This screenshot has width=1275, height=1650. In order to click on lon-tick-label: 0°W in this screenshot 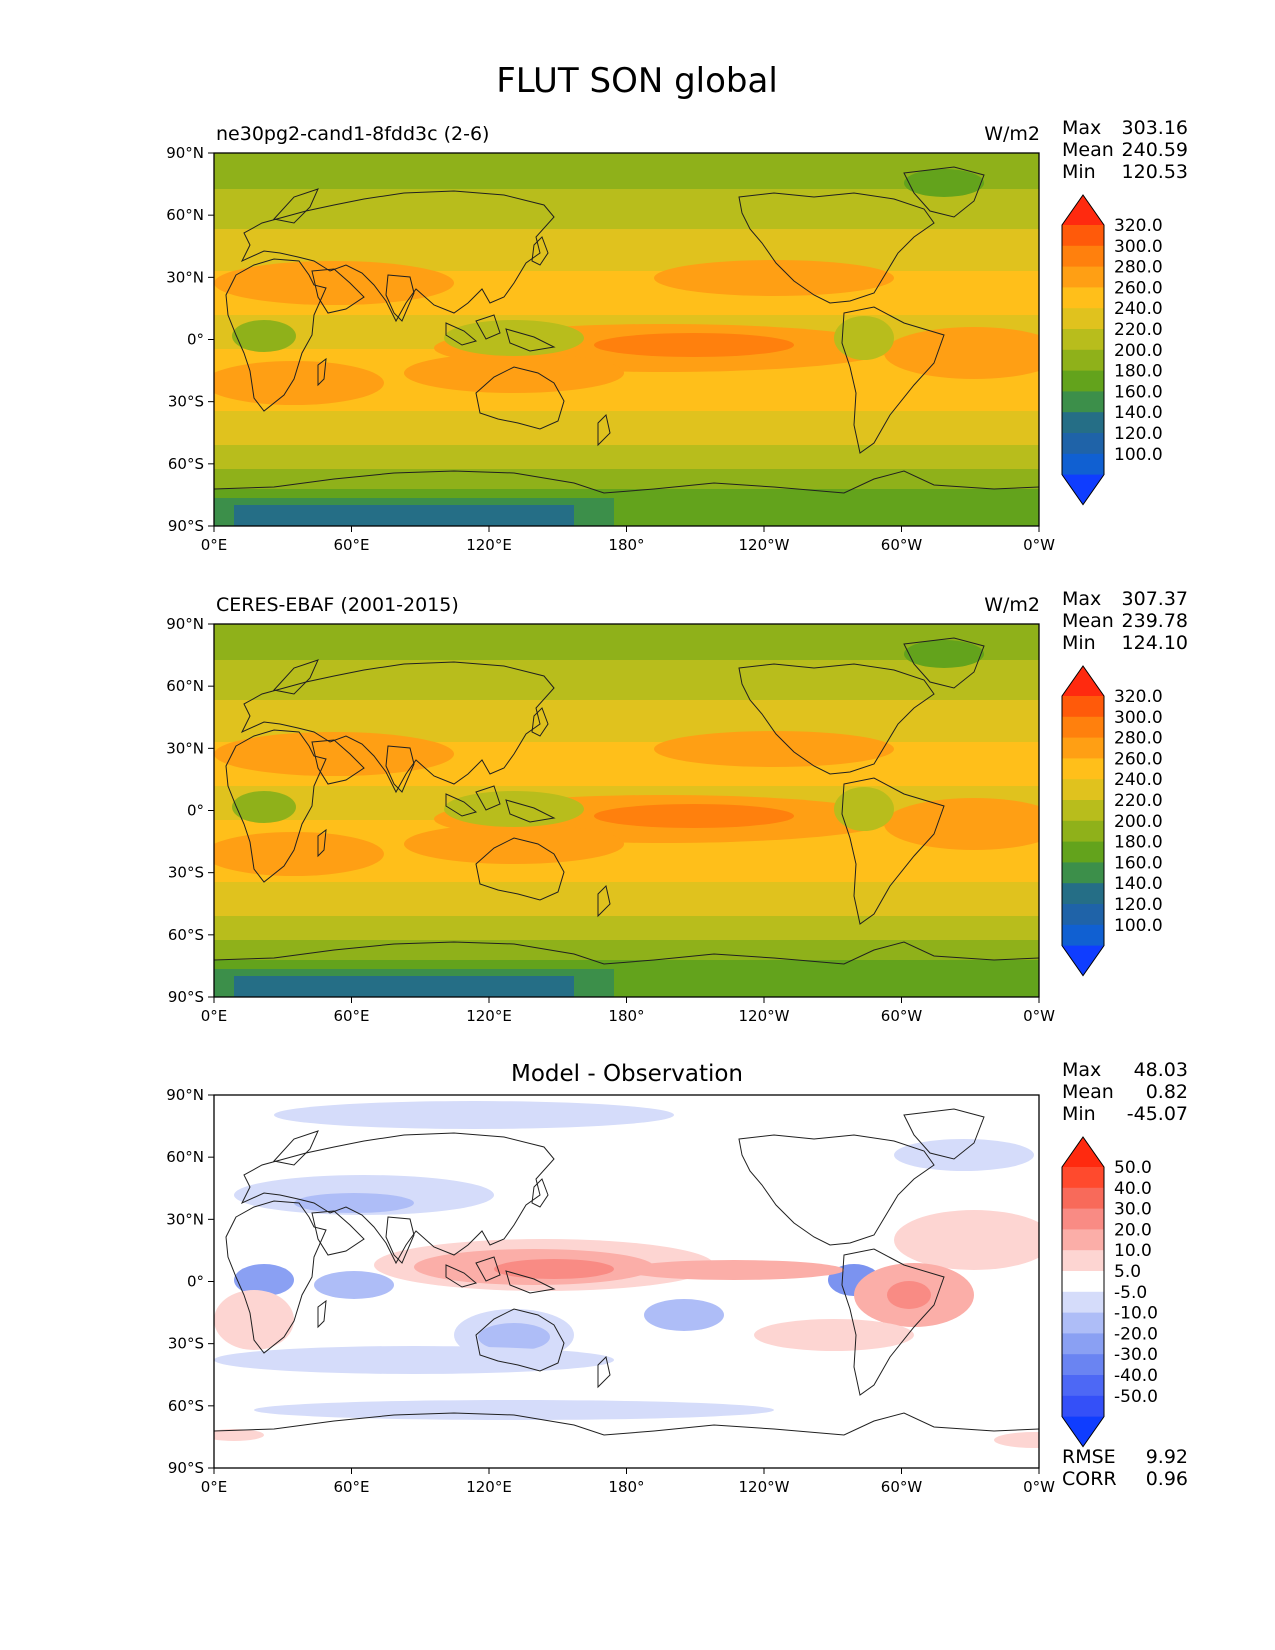, I will do `click(1039, 1487)`.